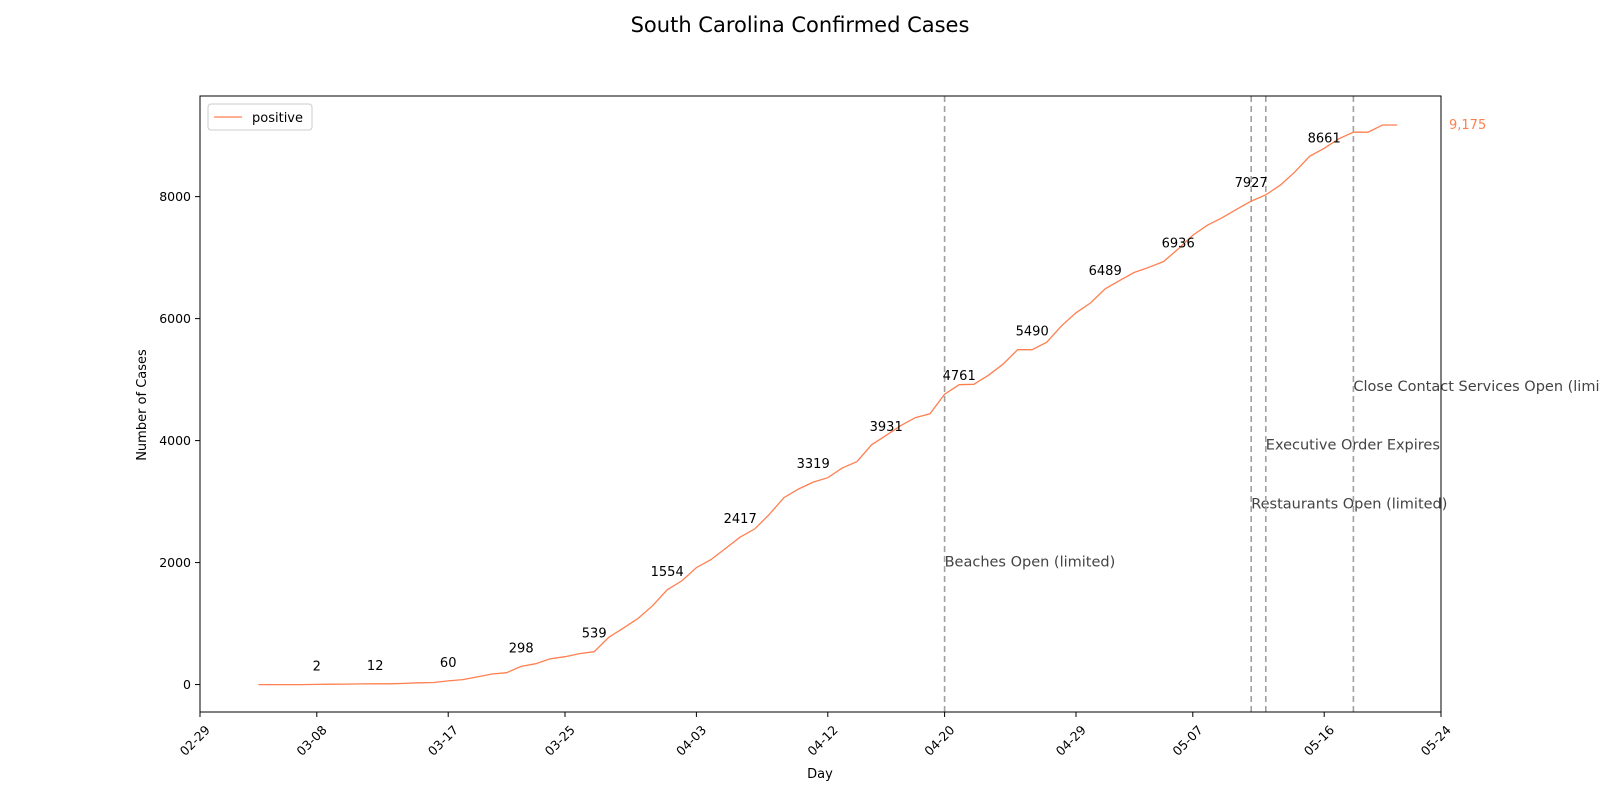  What do you see at coordinates (277, 118) in the screenshot?
I see `legend-label-positive: positive` at bounding box center [277, 118].